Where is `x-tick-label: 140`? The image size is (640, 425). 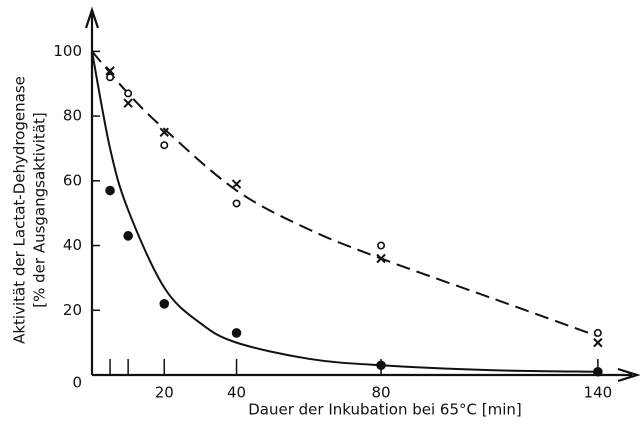
x-tick-label: 140 is located at coordinates (598, 393).